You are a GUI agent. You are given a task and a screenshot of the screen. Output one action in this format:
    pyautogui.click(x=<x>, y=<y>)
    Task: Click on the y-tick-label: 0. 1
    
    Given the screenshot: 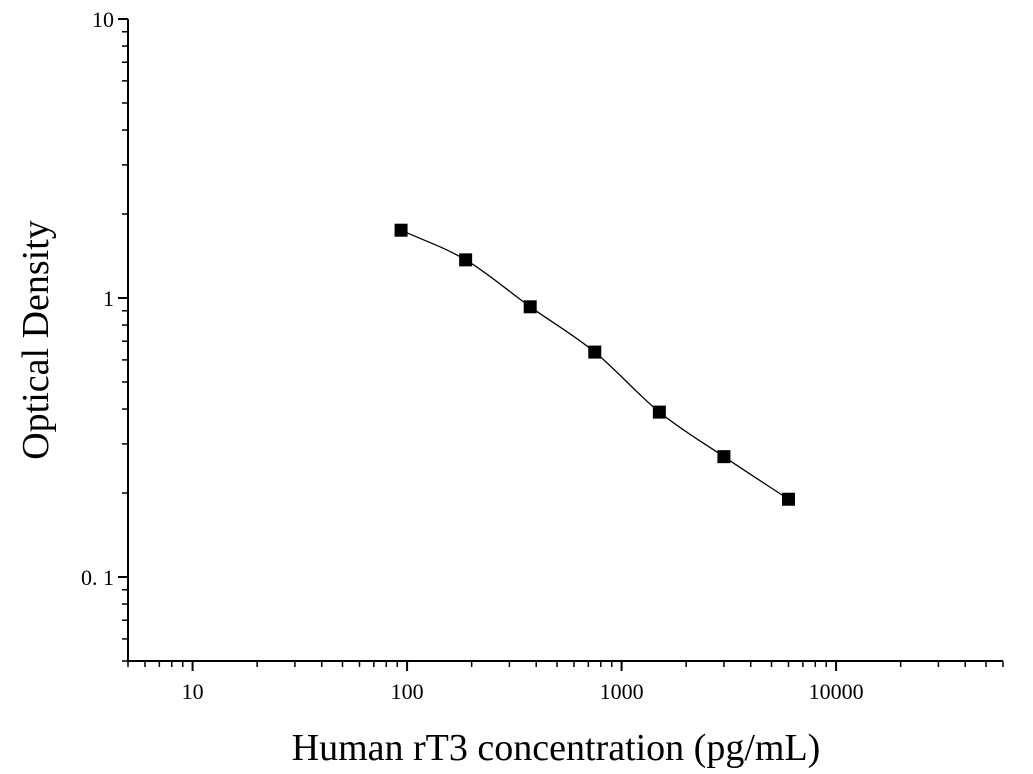 What is the action you would take?
    pyautogui.click(x=97, y=577)
    